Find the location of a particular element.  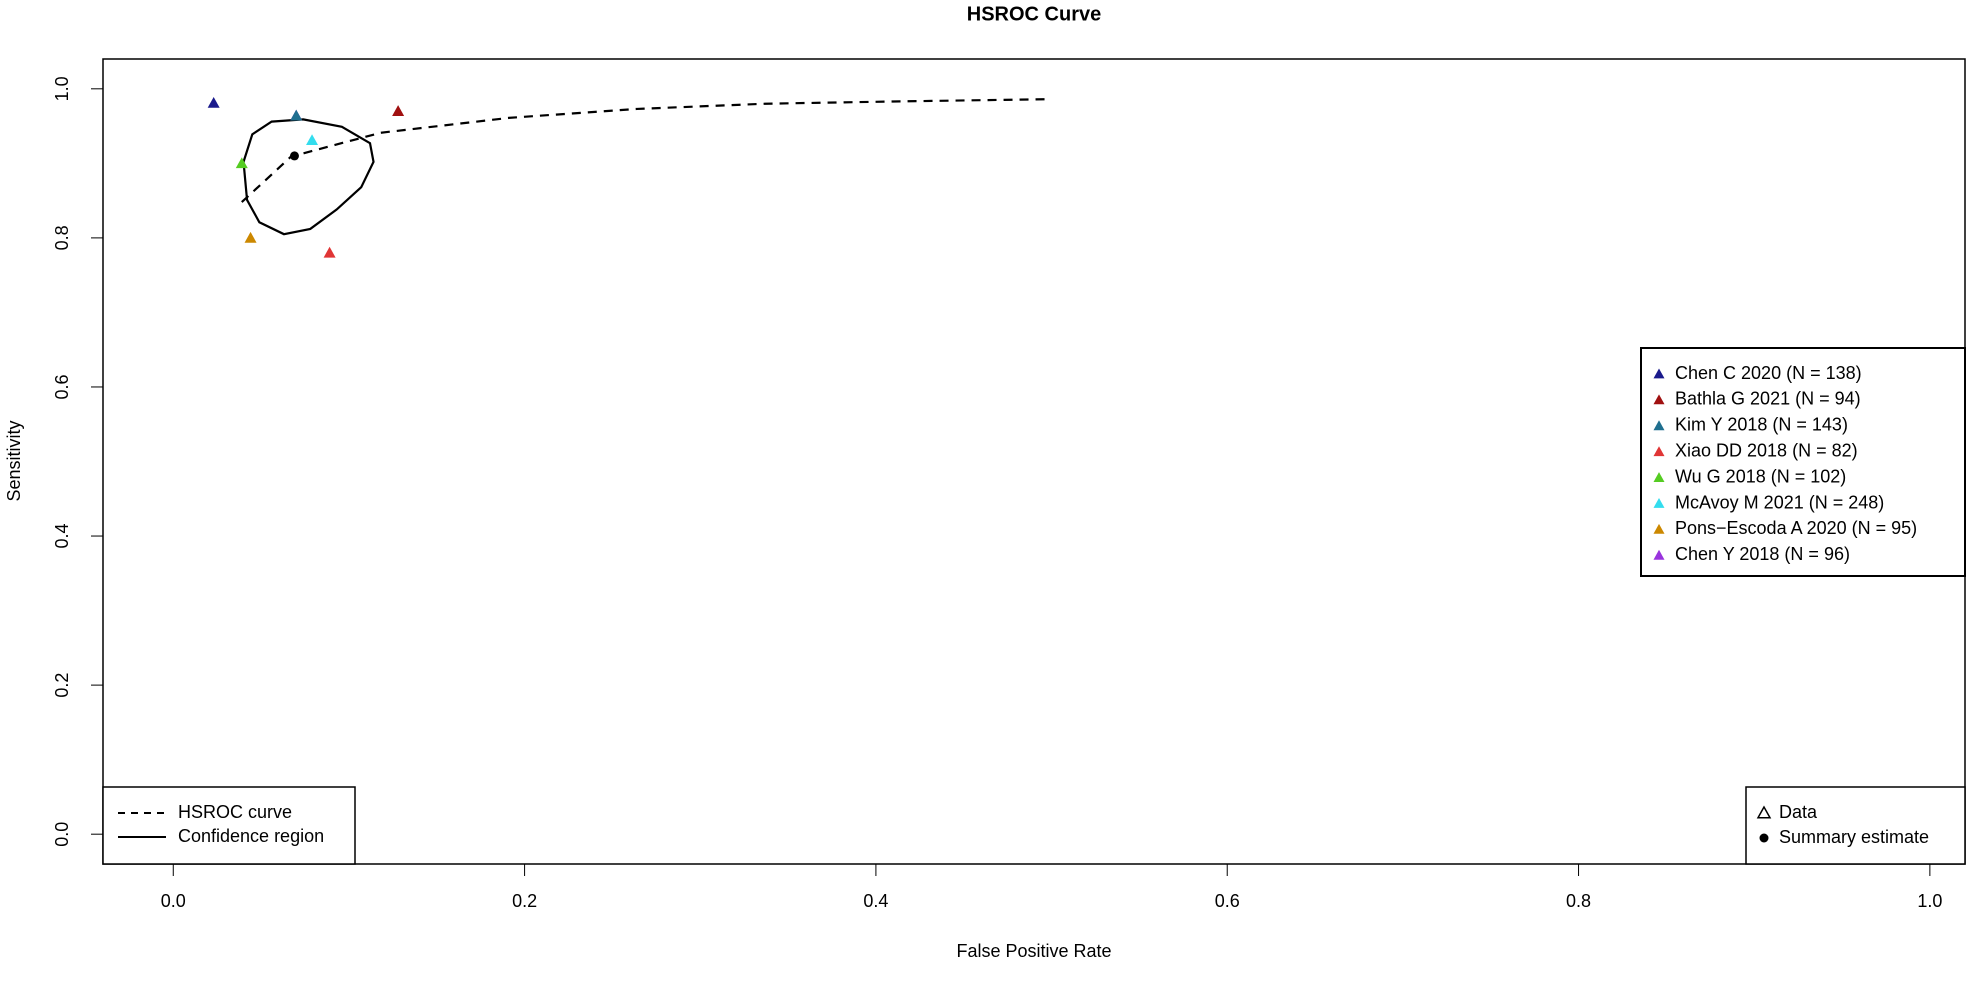

x-tick-label: 1.0 is located at coordinates (1929, 901).